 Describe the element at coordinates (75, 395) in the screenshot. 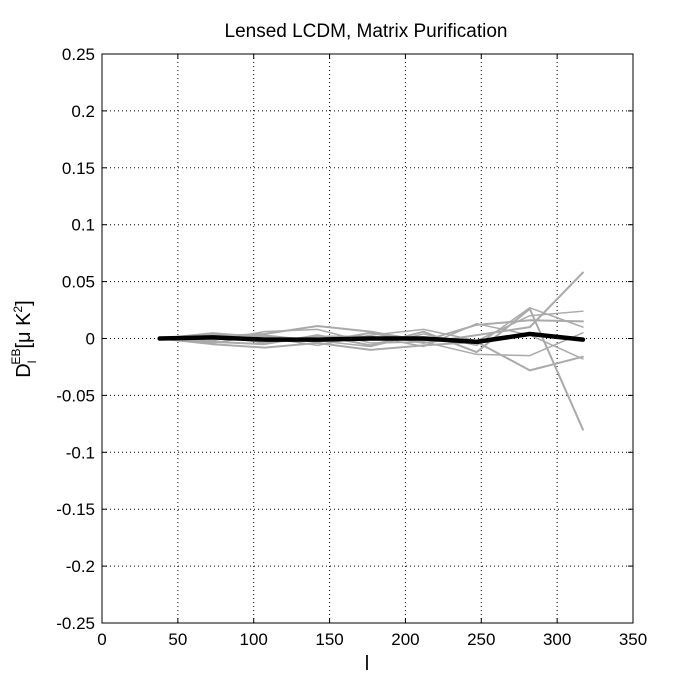

I see `y-tick-label: -0.05` at that location.